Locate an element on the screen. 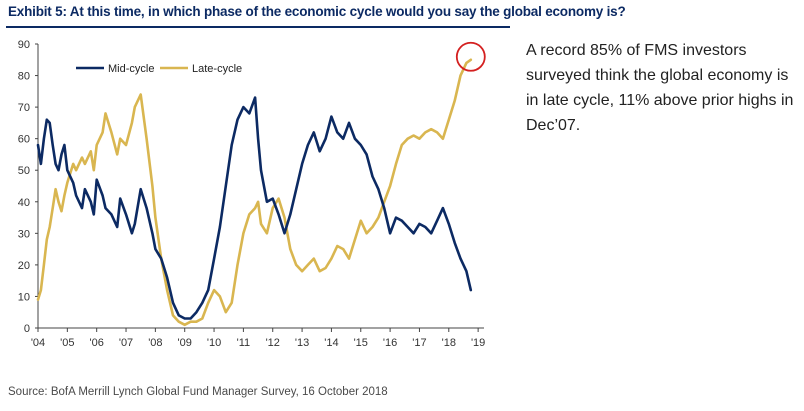 Image resolution: width=804 pixels, height=411 pixels. x-tick-label: '14 is located at coordinates (331, 343).